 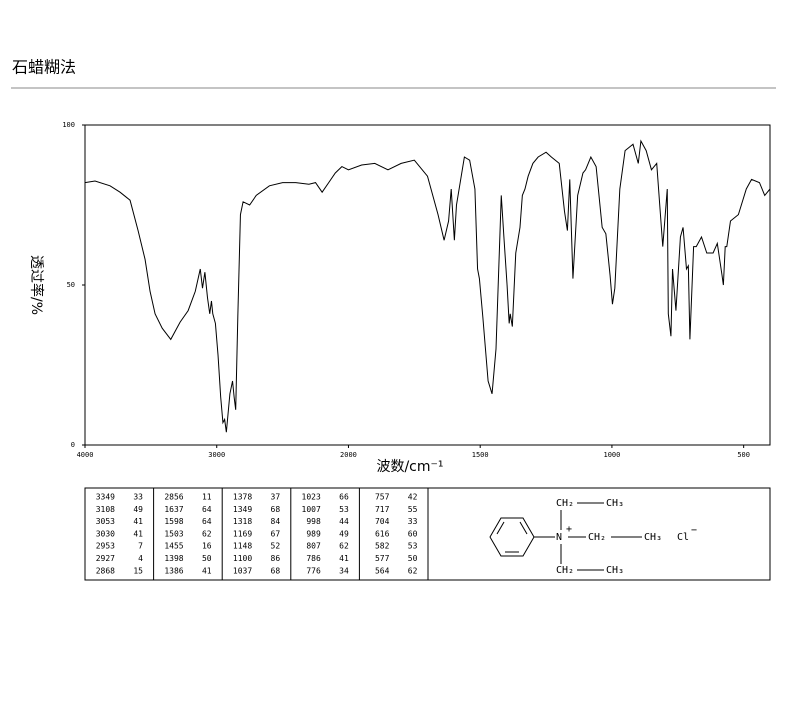 What do you see at coordinates (105, 533) in the screenshot?
I see `peak-wavenumber: 3030` at bounding box center [105, 533].